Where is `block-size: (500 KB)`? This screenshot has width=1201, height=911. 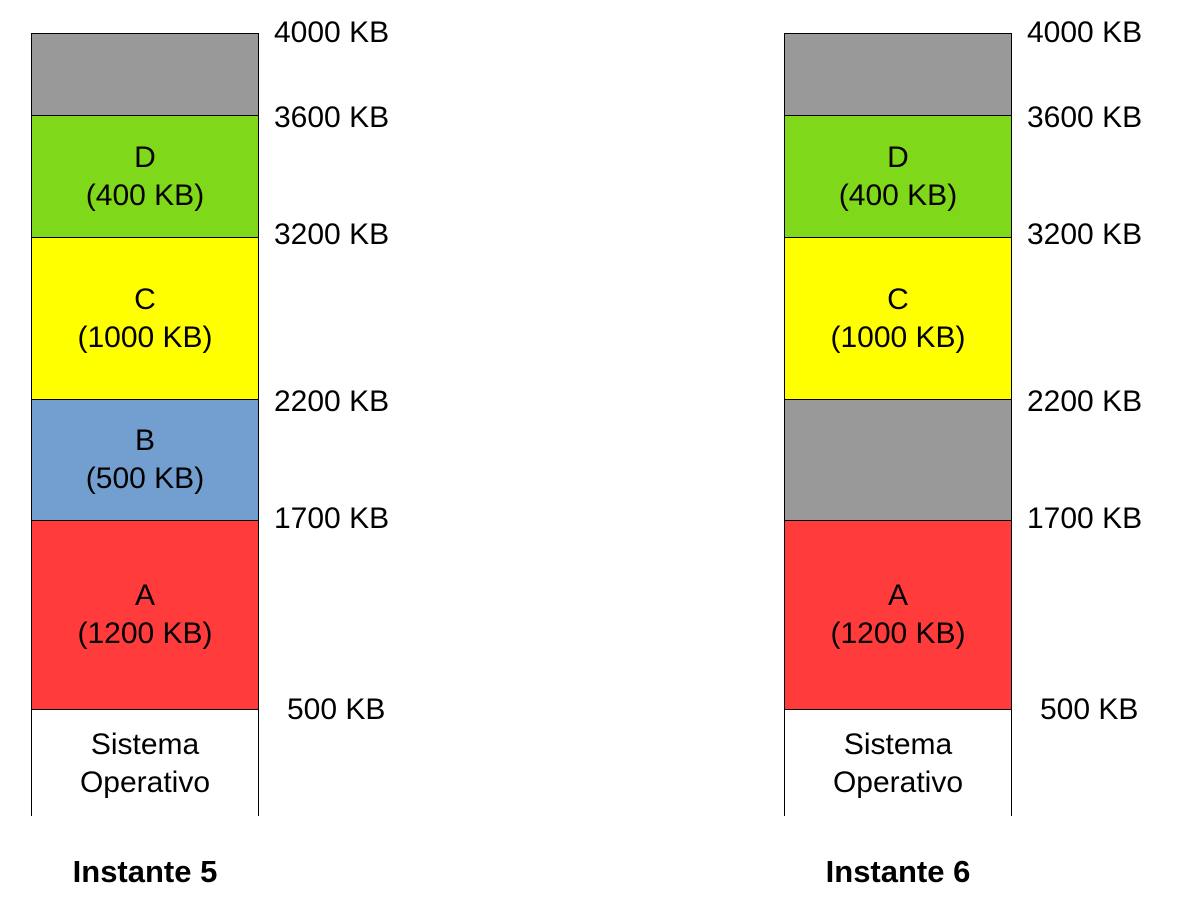 block-size: (500 KB) is located at coordinates (145, 478).